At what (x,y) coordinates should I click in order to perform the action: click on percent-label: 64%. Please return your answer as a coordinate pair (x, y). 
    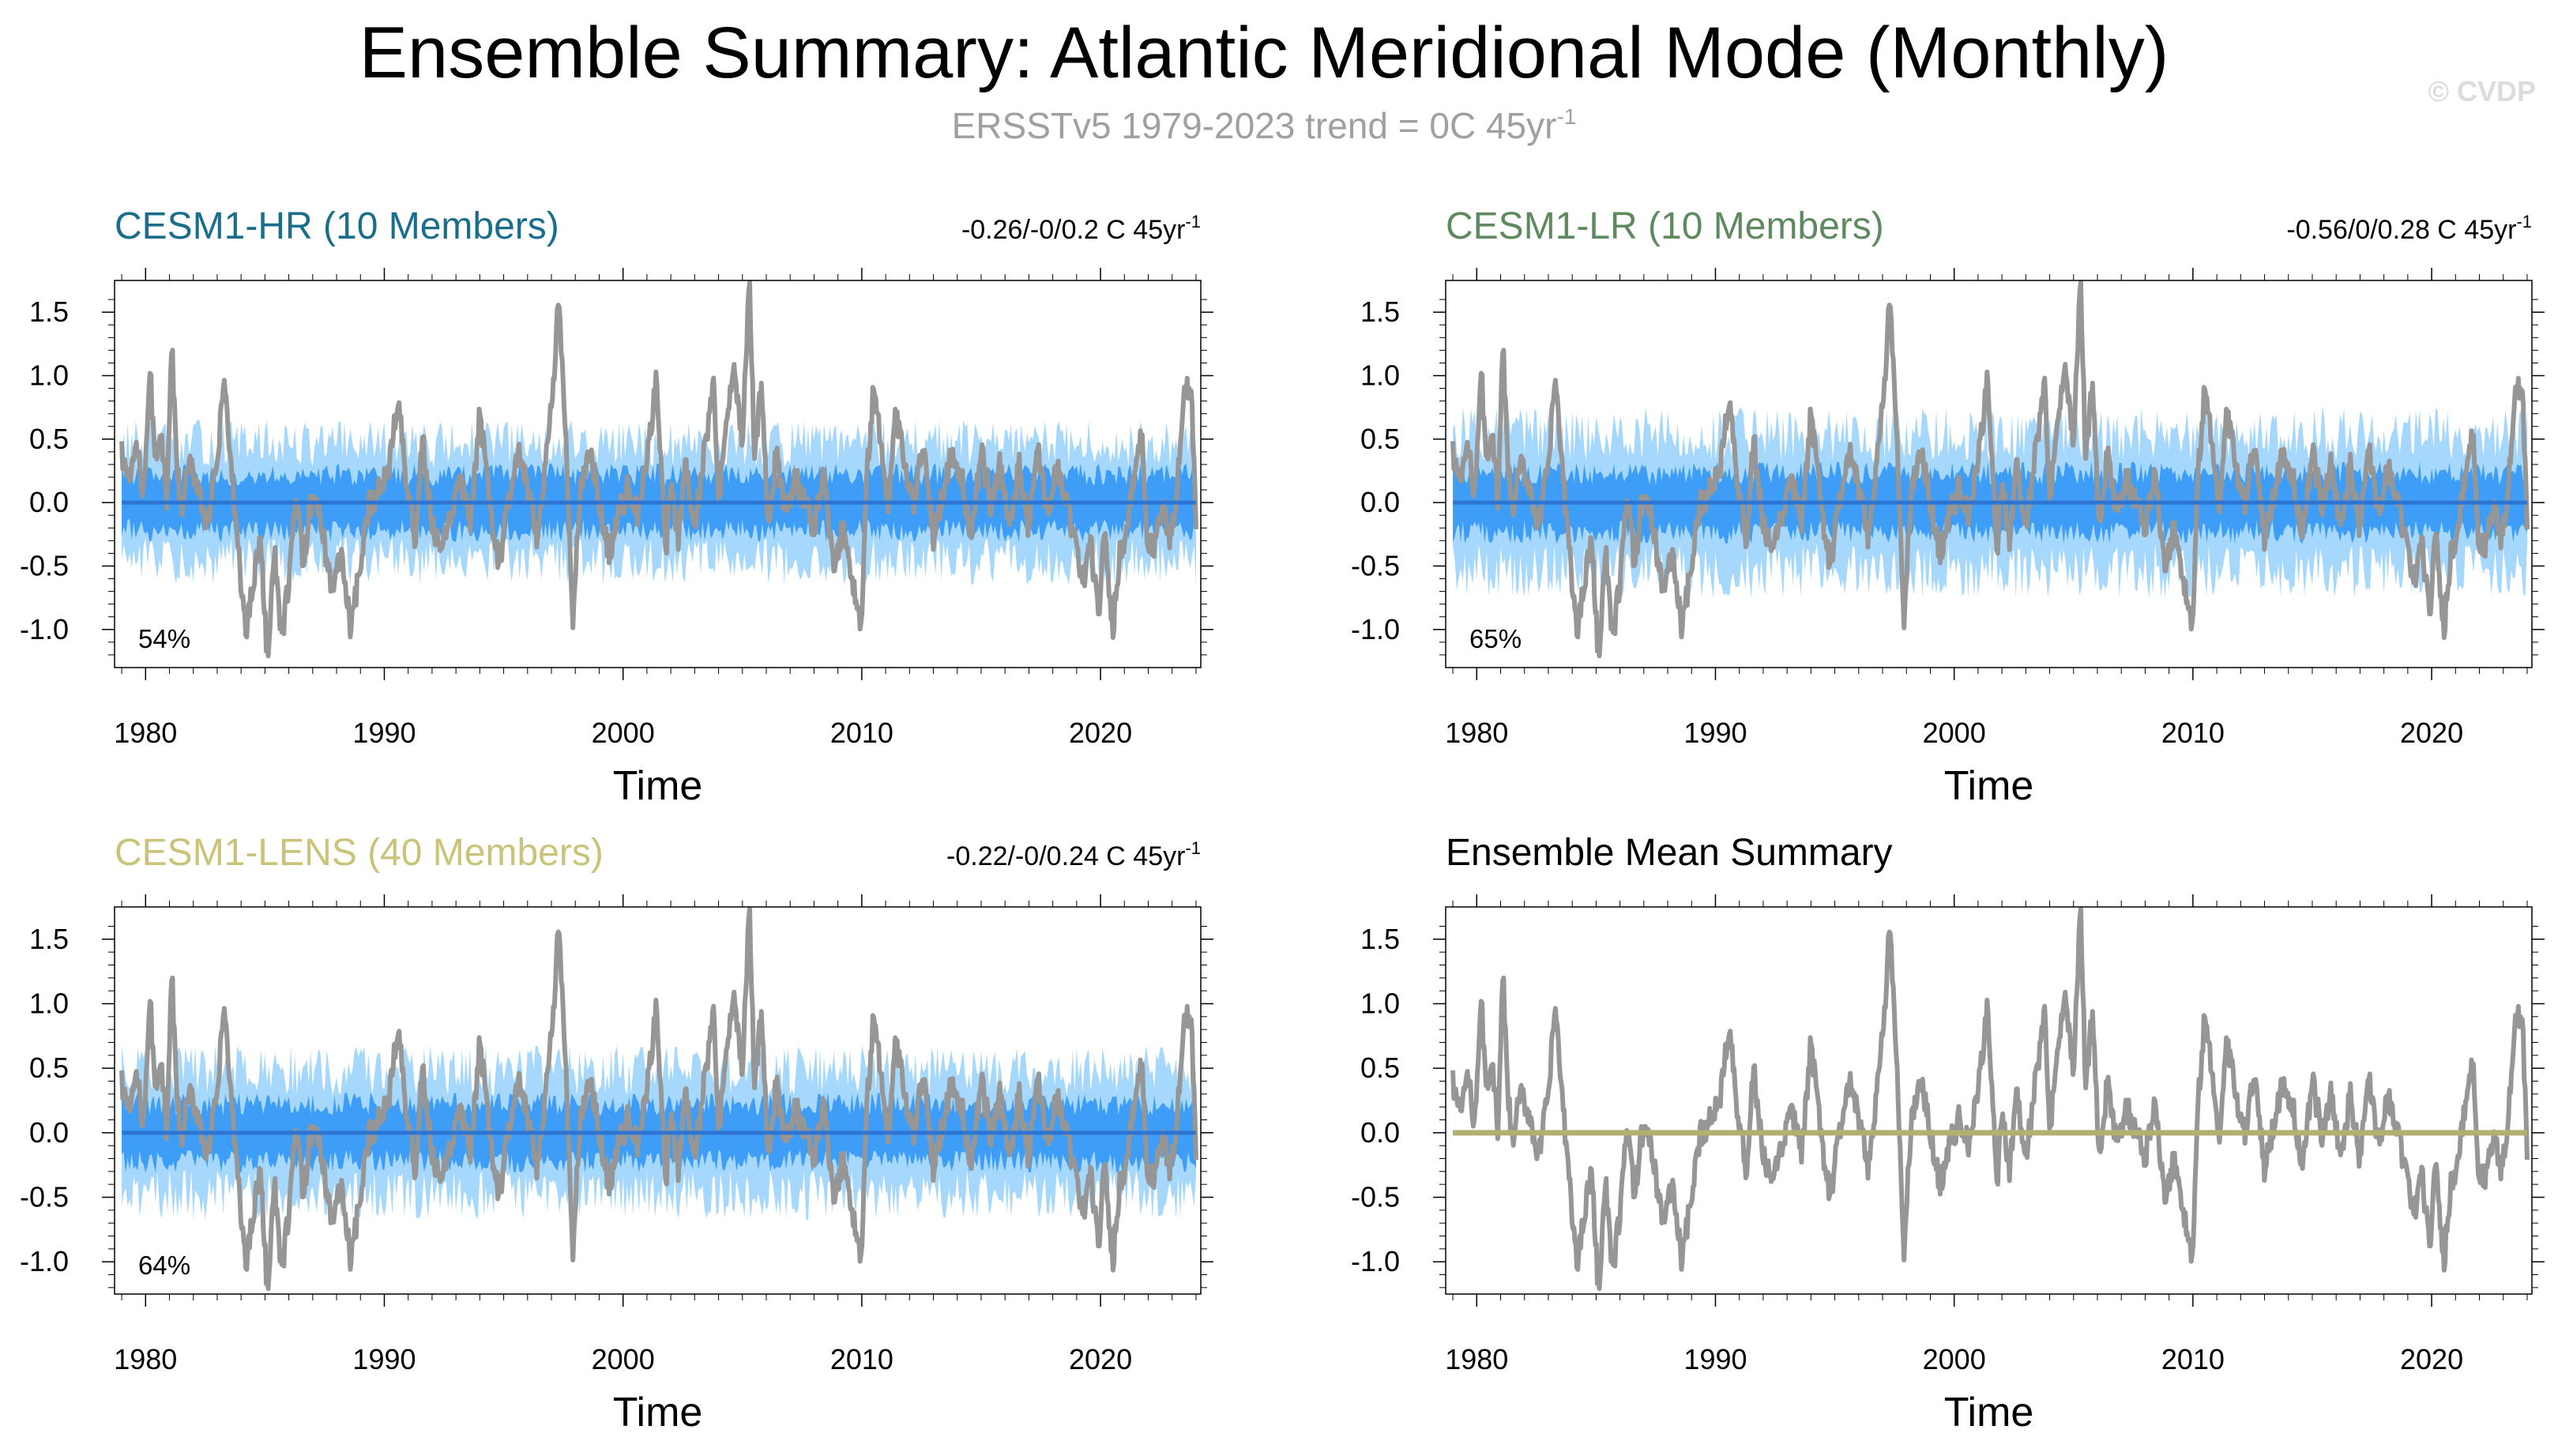
    Looking at the image, I should click on (164, 1265).